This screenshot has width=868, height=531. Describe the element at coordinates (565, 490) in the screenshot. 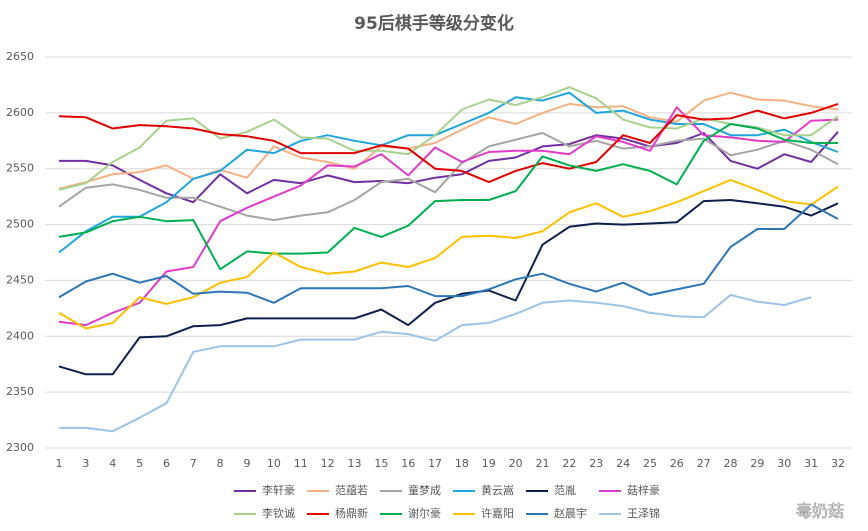

I see `legend-label: 范胤` at that location.